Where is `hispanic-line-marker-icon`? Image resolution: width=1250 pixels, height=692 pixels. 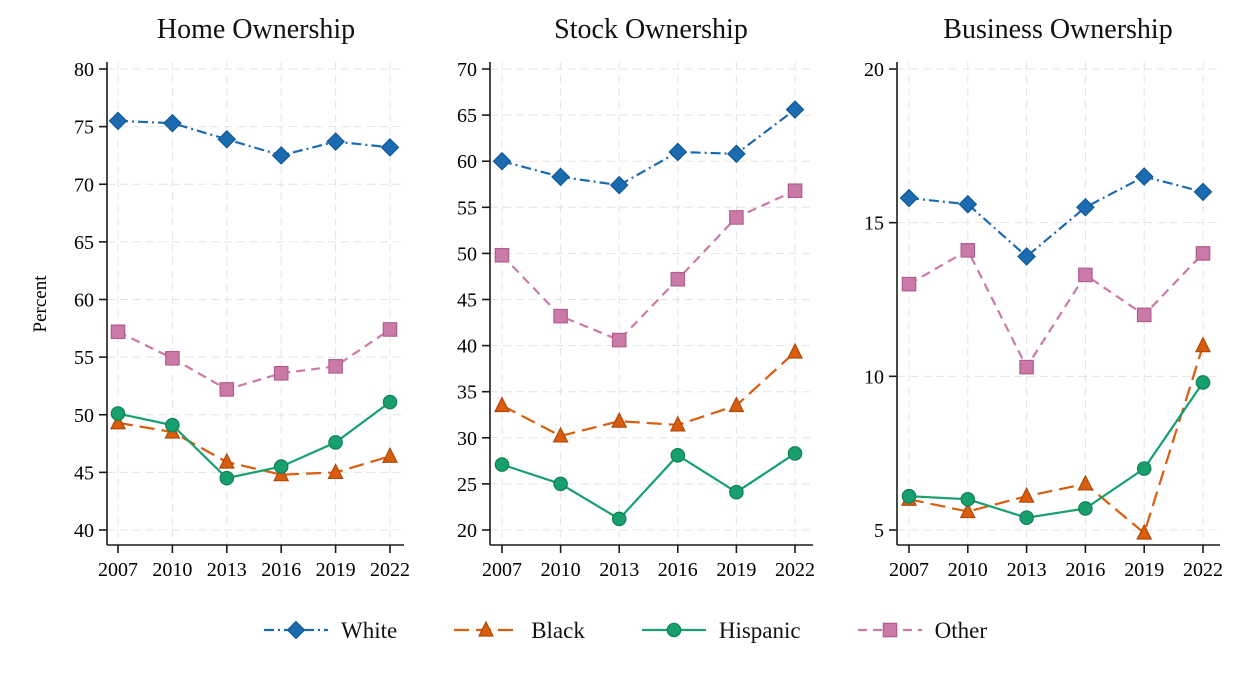 hispanic-line-marker-icon is located at coordinates (673, 630).